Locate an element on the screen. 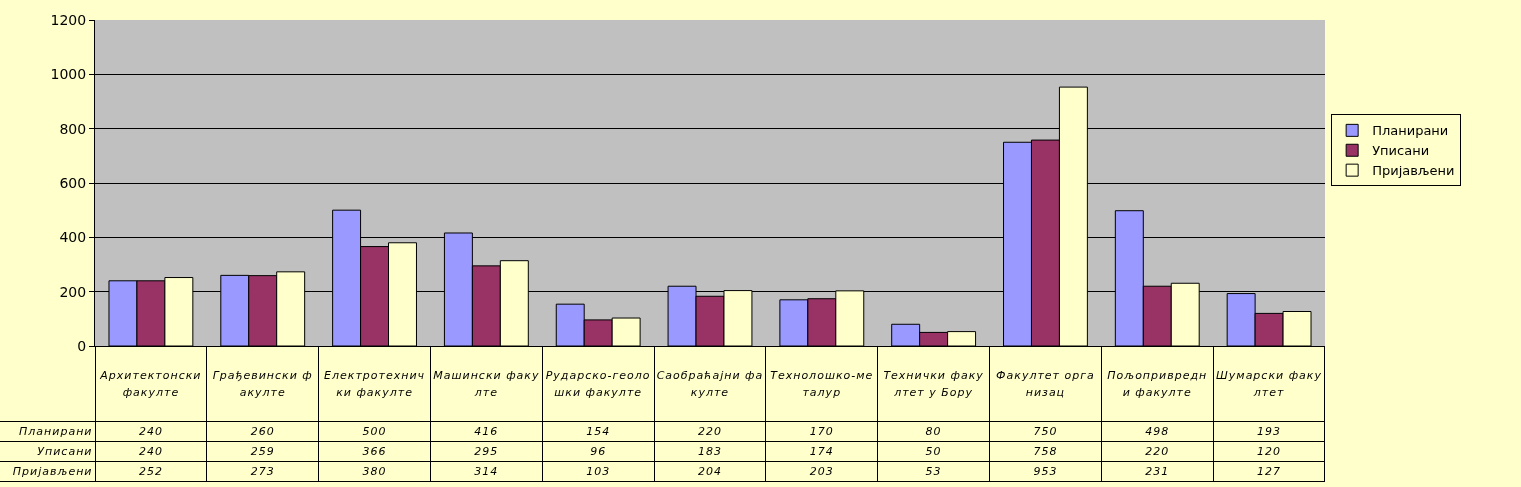 The height and width of the screenshot is (487, 1521). y-tick-label: 1200 is located at coordinates (68, 19).